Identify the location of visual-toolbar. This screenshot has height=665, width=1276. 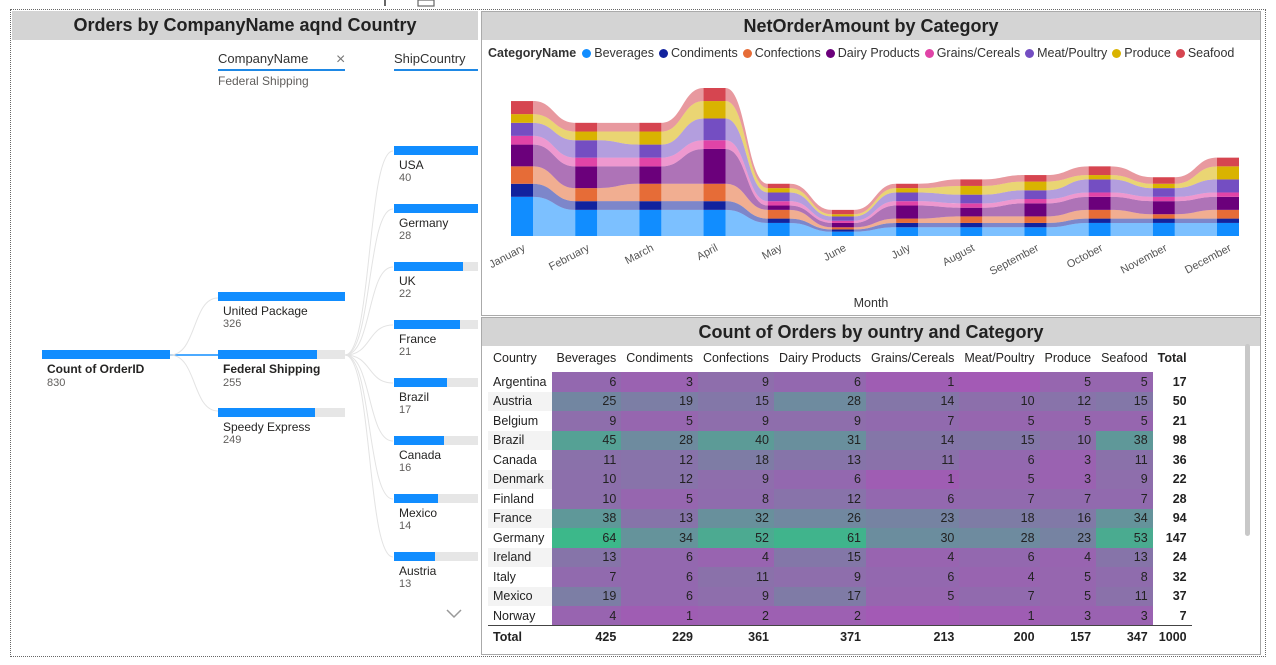
(410, 4).